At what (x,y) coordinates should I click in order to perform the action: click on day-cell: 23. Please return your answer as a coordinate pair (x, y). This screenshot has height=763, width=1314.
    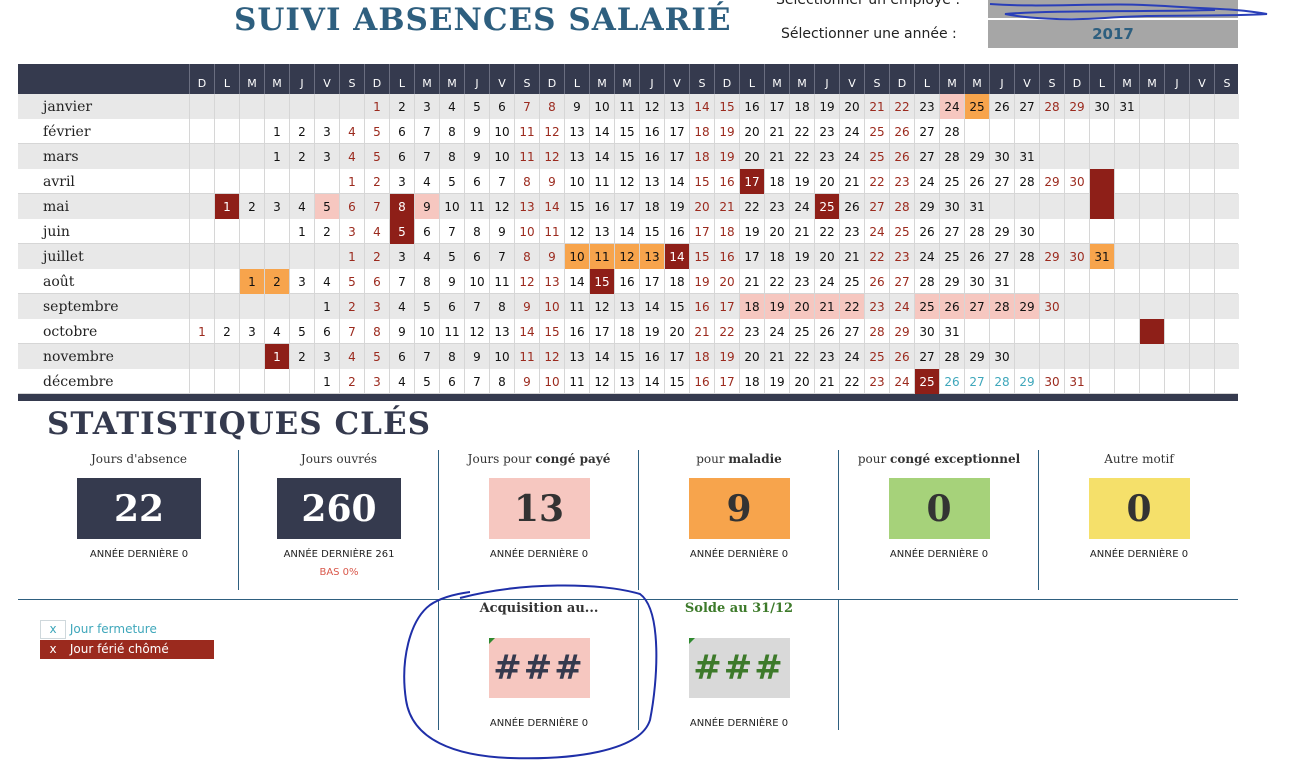
    Looking at the image, I should click on (751, 331).